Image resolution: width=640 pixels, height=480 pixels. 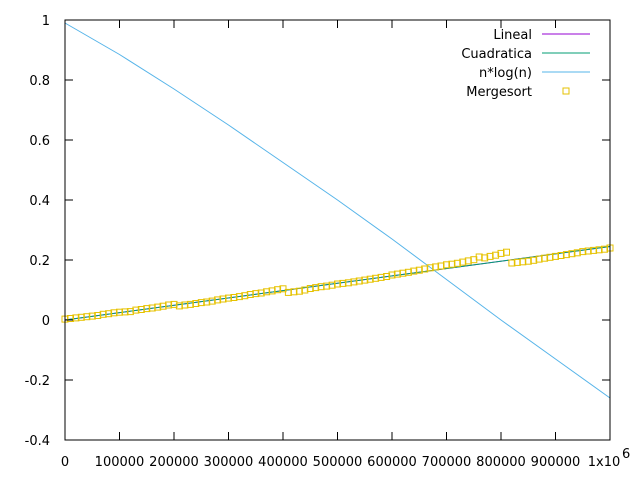 I want to click on series-line-cuadratica, so click(x=337, y=283).